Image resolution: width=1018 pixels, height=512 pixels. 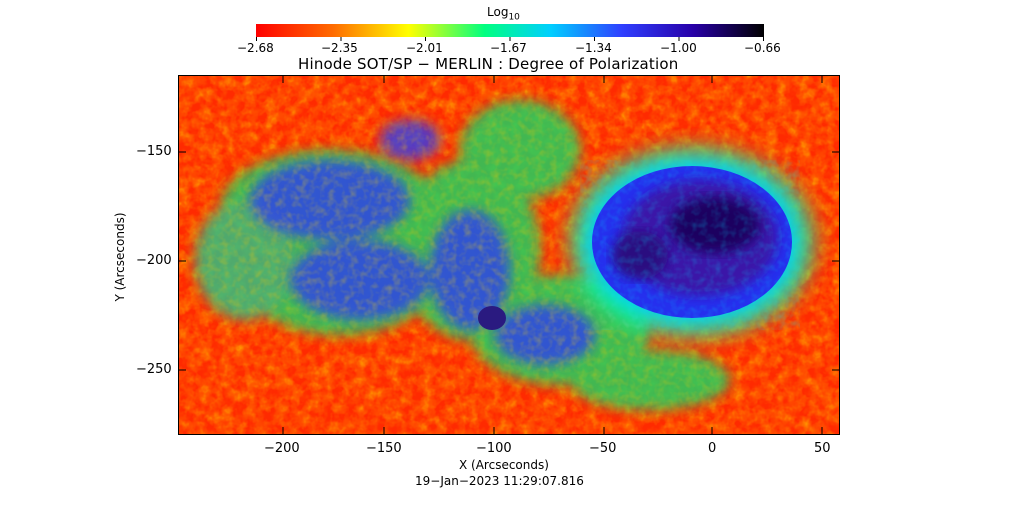 I want to click on x-tick-label: −100, so click(x=494, y=448).